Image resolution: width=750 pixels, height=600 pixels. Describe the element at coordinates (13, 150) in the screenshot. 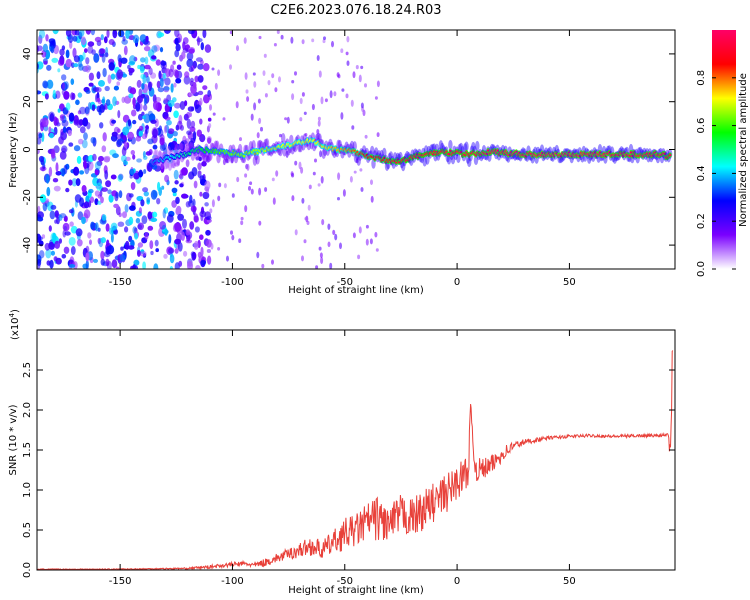

I see `spectrogram-ylabel: Frequency (Hz)` at that location.